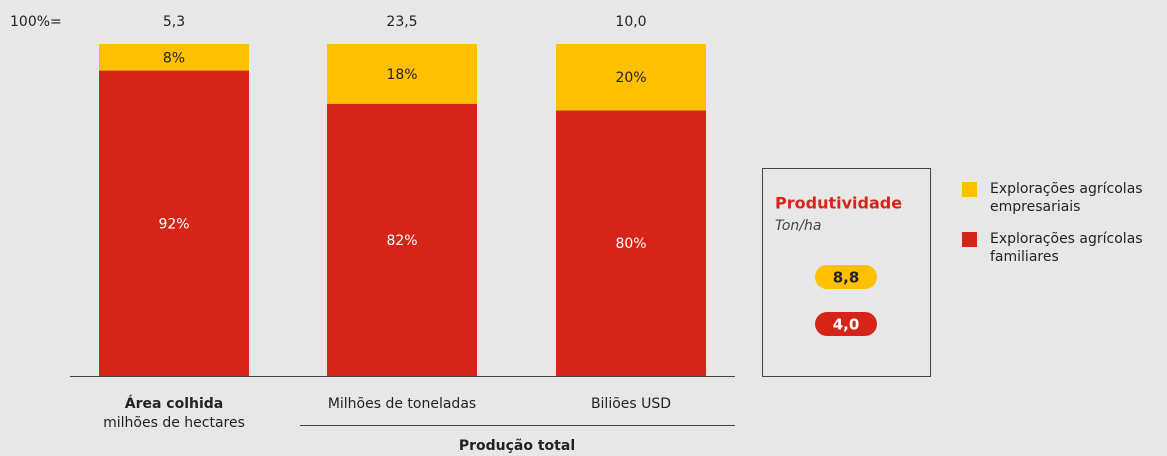  Describe the element at coordinates (631, 404) in the screenshot. I see `category-label: Biliões USD` at that location.